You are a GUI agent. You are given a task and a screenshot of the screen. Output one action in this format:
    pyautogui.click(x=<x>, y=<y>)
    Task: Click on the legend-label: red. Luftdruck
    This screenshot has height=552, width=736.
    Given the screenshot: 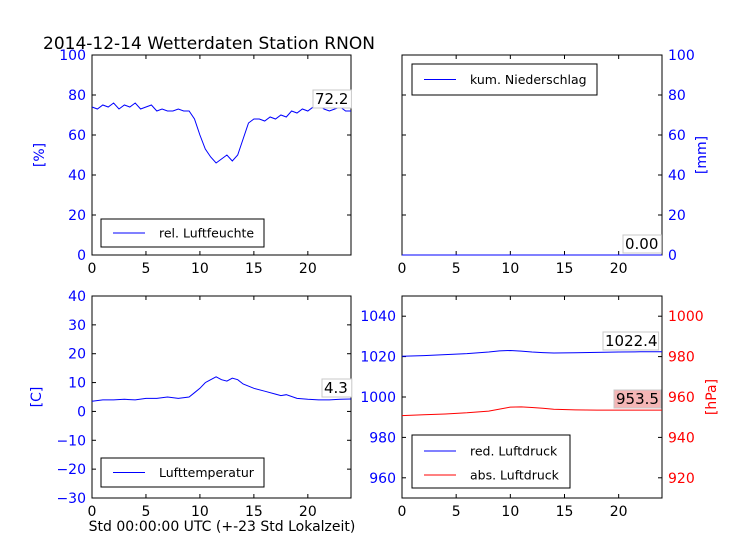 What is the action you would take?
    pyautogui.click(x=514, y=451)
    